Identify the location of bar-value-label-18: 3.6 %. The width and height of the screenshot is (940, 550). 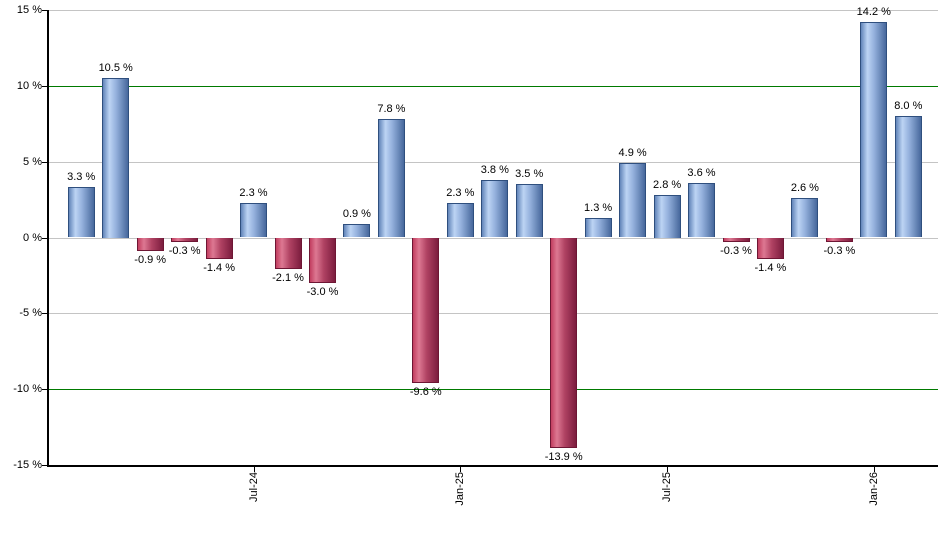
(701, 172).